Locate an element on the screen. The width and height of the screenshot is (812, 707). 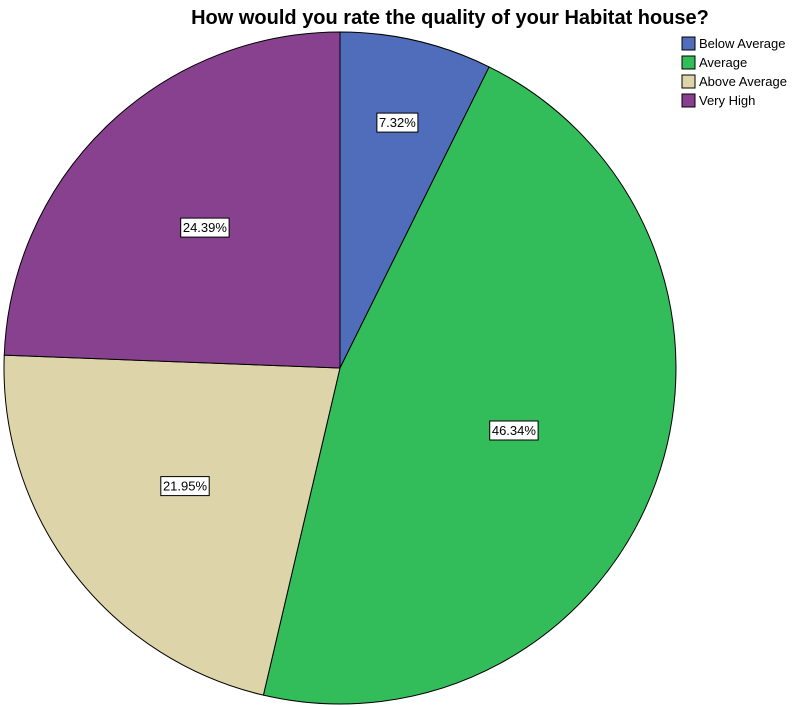
legend-item-above-average: Above Average is located at coordinates (734, 81).